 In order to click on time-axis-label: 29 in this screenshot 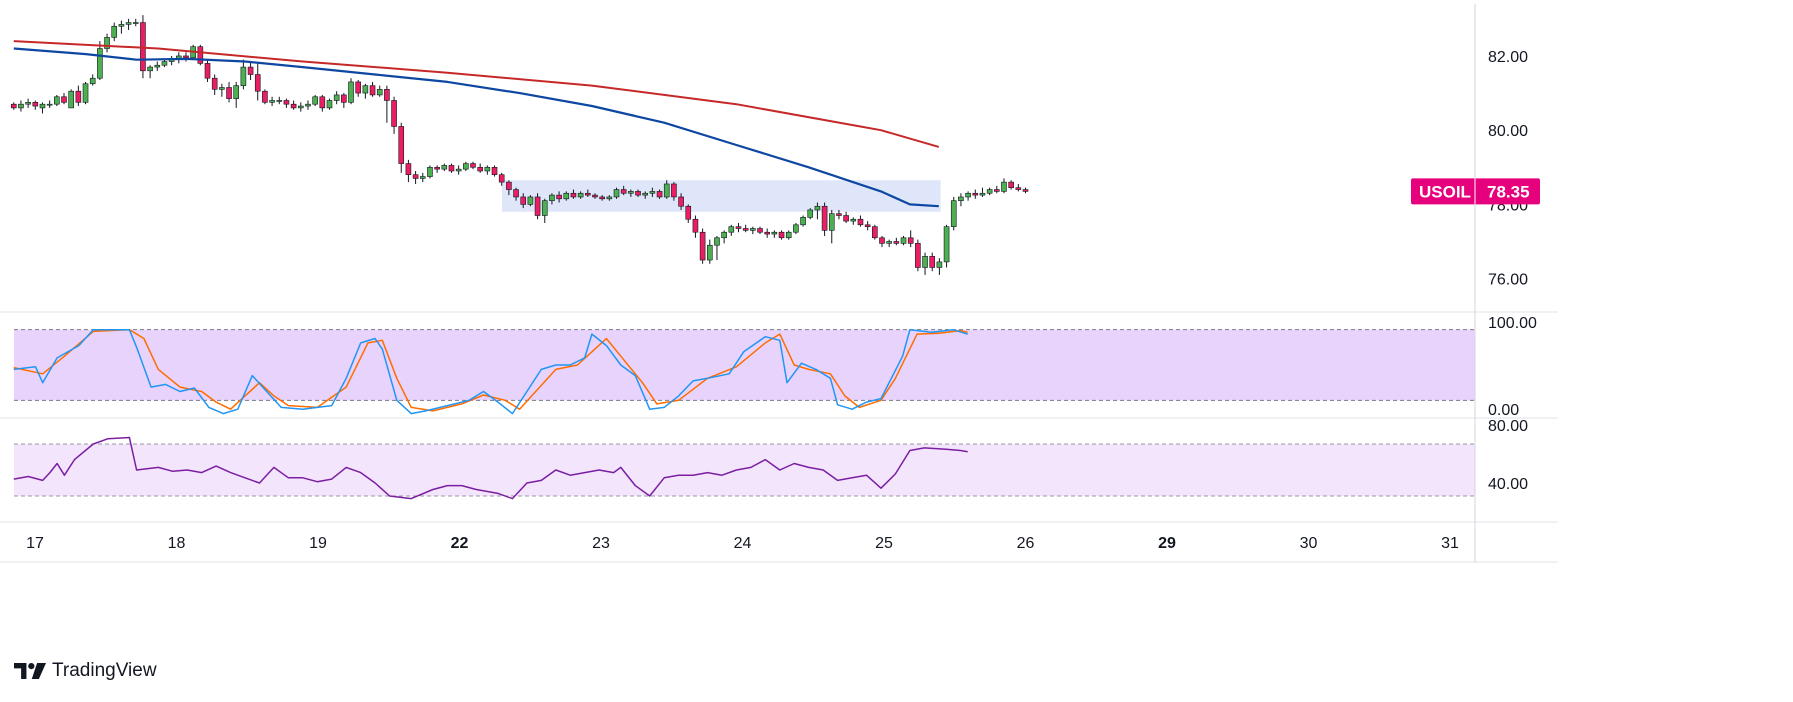, I will do `click(1167, 543)`.